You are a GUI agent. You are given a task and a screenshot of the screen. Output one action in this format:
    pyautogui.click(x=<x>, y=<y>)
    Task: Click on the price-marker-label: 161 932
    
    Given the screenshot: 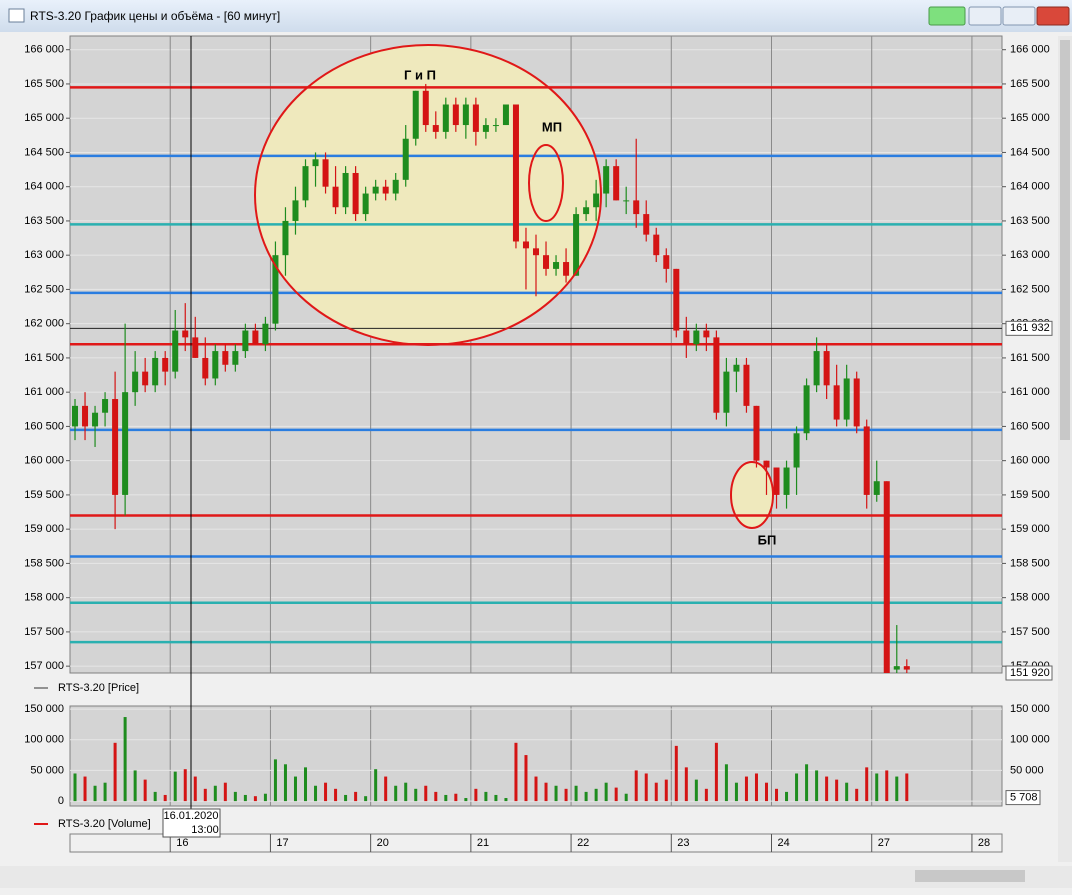 What is the action you would take?
    pyautogui.click(x=1030, y=328)
    